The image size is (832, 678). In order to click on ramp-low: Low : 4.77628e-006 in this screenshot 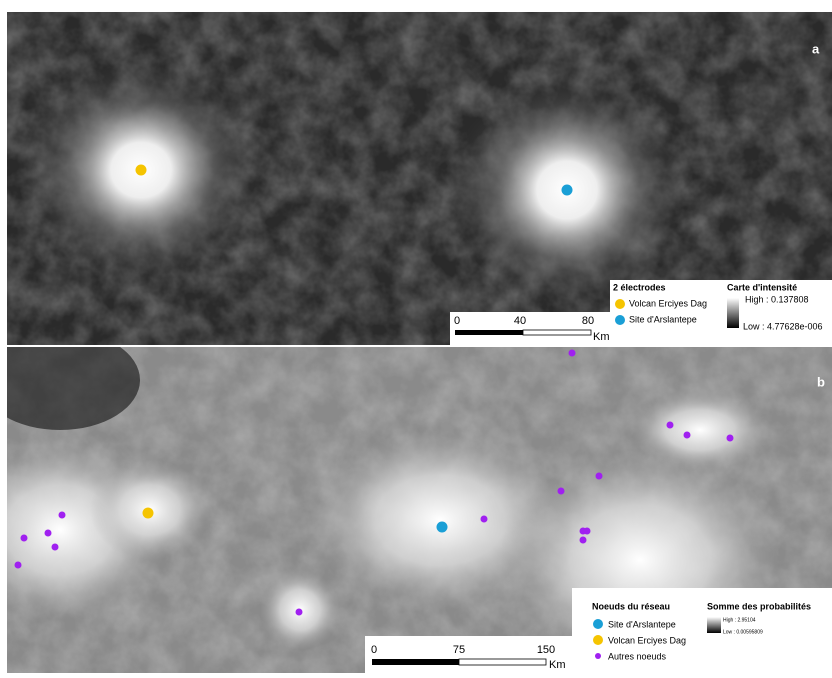, I will do `click(783, 326)`.